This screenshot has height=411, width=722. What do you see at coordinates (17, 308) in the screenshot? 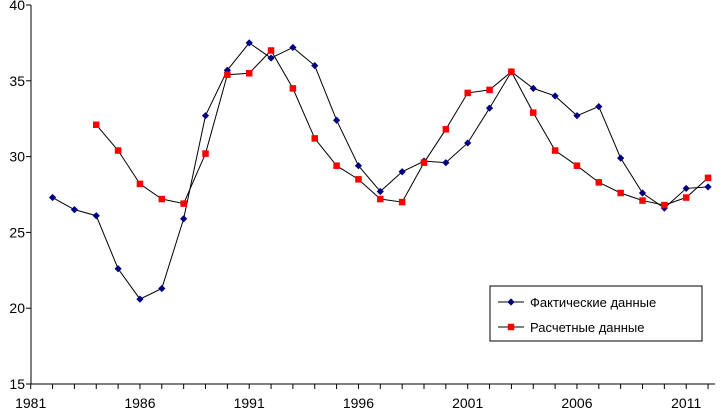
I see `y-tick-label: 20` at bounding box center [17, 308].